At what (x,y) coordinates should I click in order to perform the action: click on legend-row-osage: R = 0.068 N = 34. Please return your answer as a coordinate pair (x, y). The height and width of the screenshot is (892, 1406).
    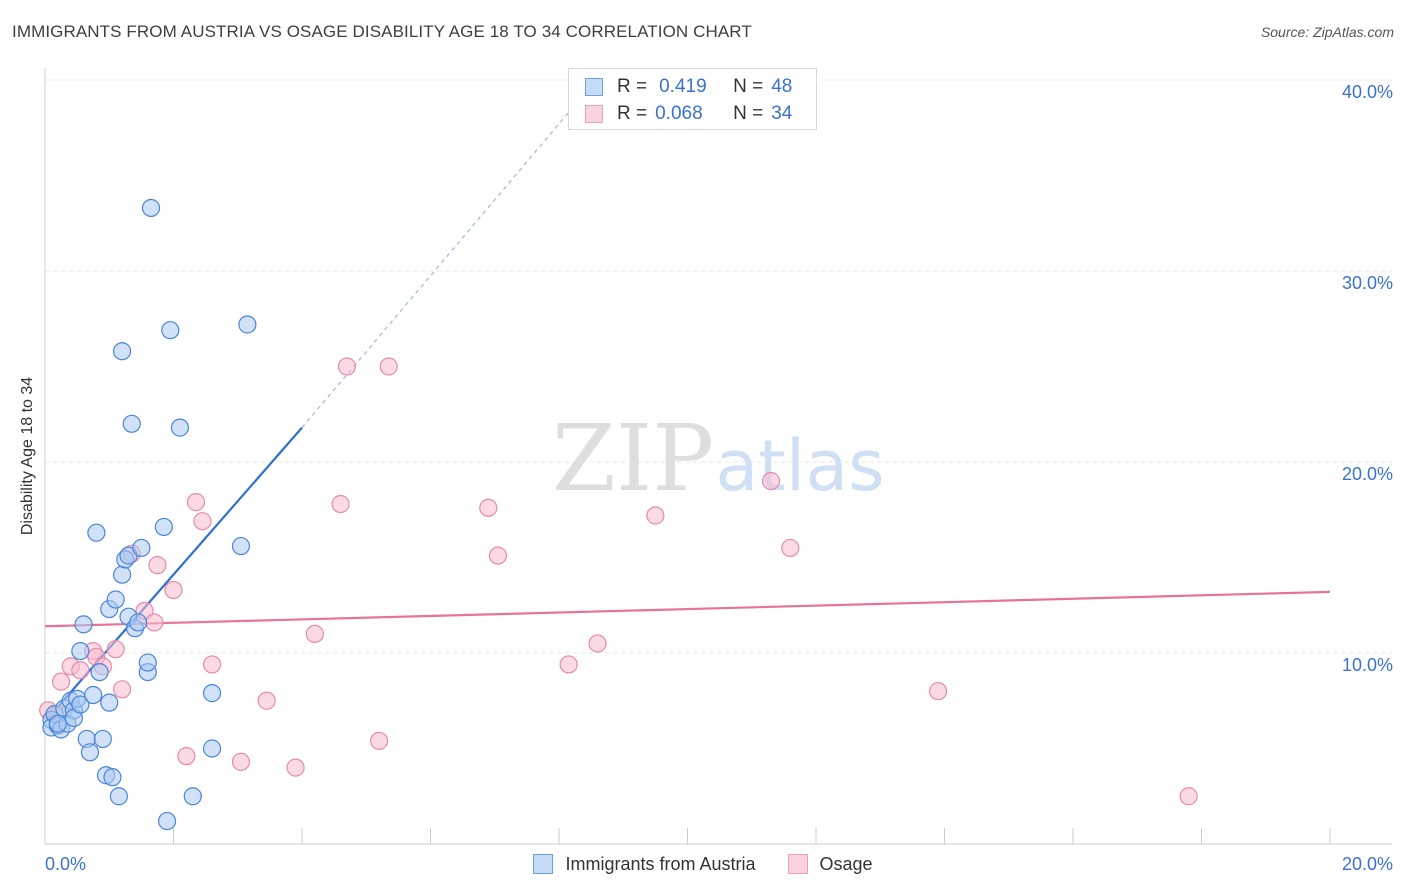
    Looking at the image, I should click on (688, 114).